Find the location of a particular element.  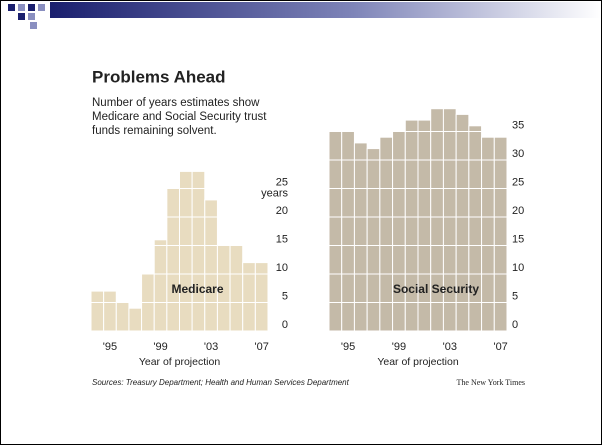

header-bar is located at coordinates (325, 10).